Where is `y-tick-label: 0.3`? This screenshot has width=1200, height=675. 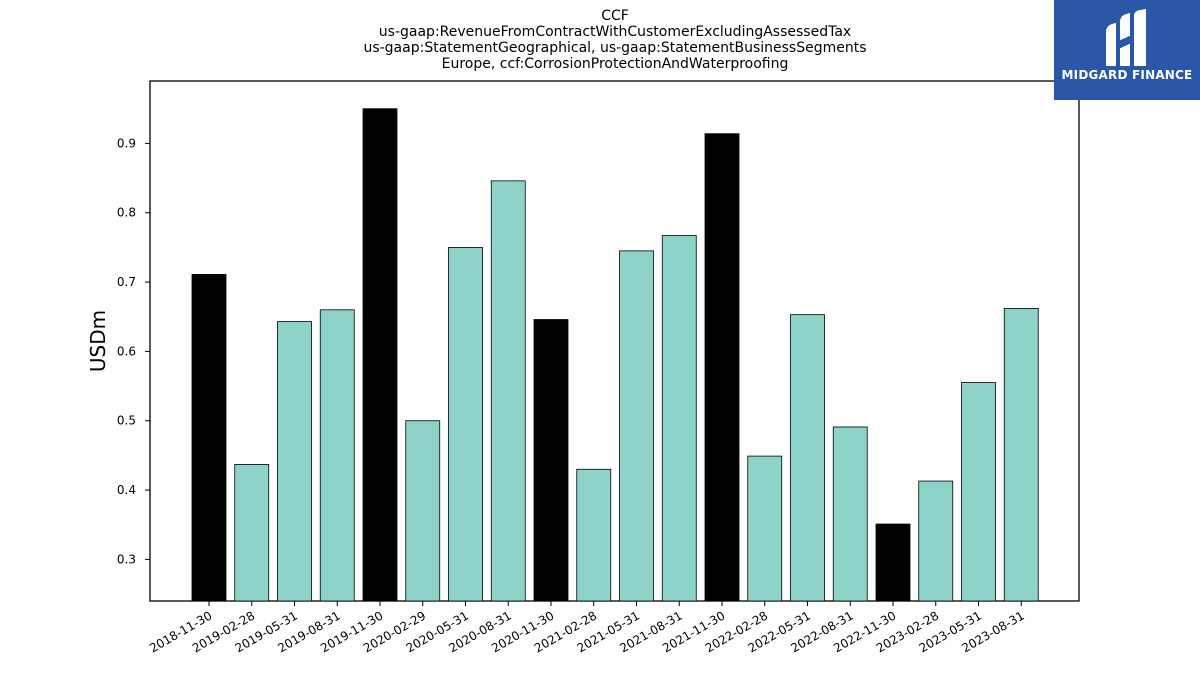 y-tick-label: 0.3 is located at coordinates (126, 559).